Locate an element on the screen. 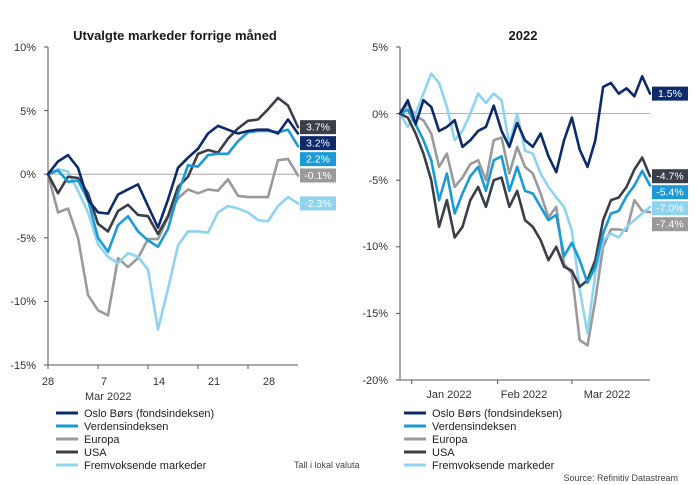 The height and width of the screenshot is (485, 698). end-value-tag: 3.2% is located at coordinates (318, 143).